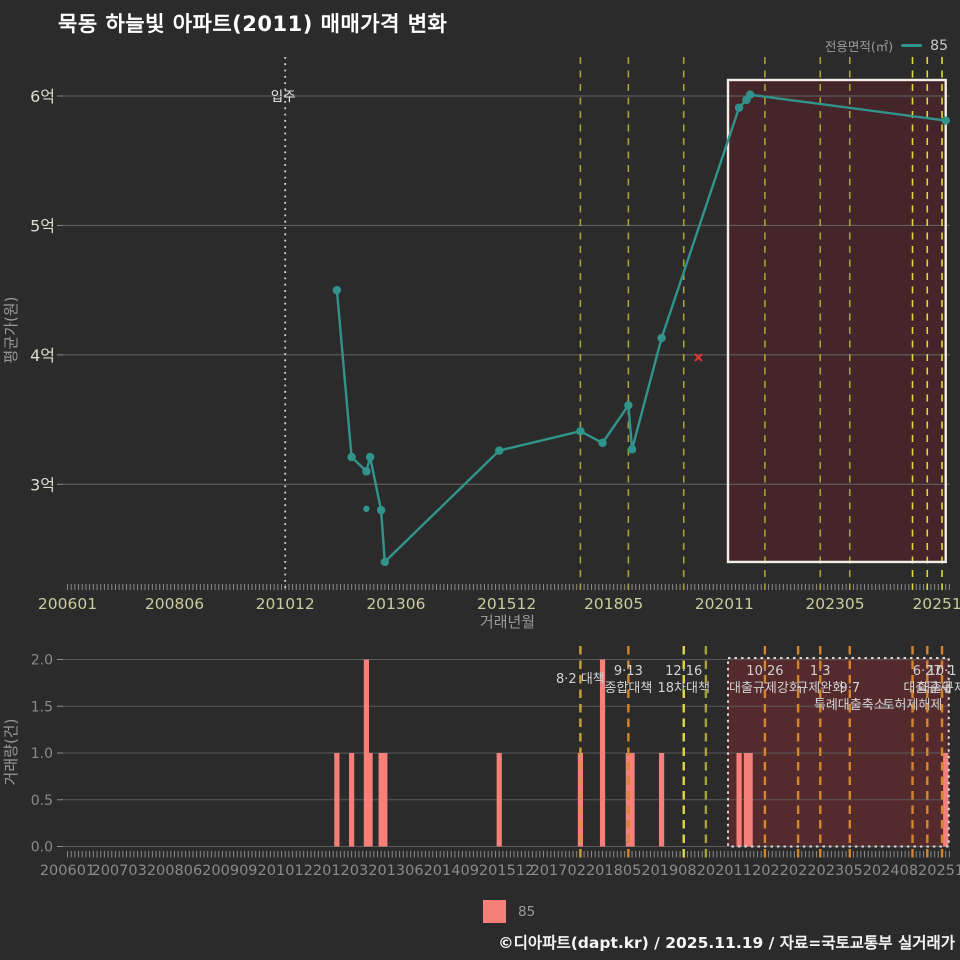  Describe the element at coordinates (42, 661) in the screenshot. I see `svg-text: 2.0` at that location.